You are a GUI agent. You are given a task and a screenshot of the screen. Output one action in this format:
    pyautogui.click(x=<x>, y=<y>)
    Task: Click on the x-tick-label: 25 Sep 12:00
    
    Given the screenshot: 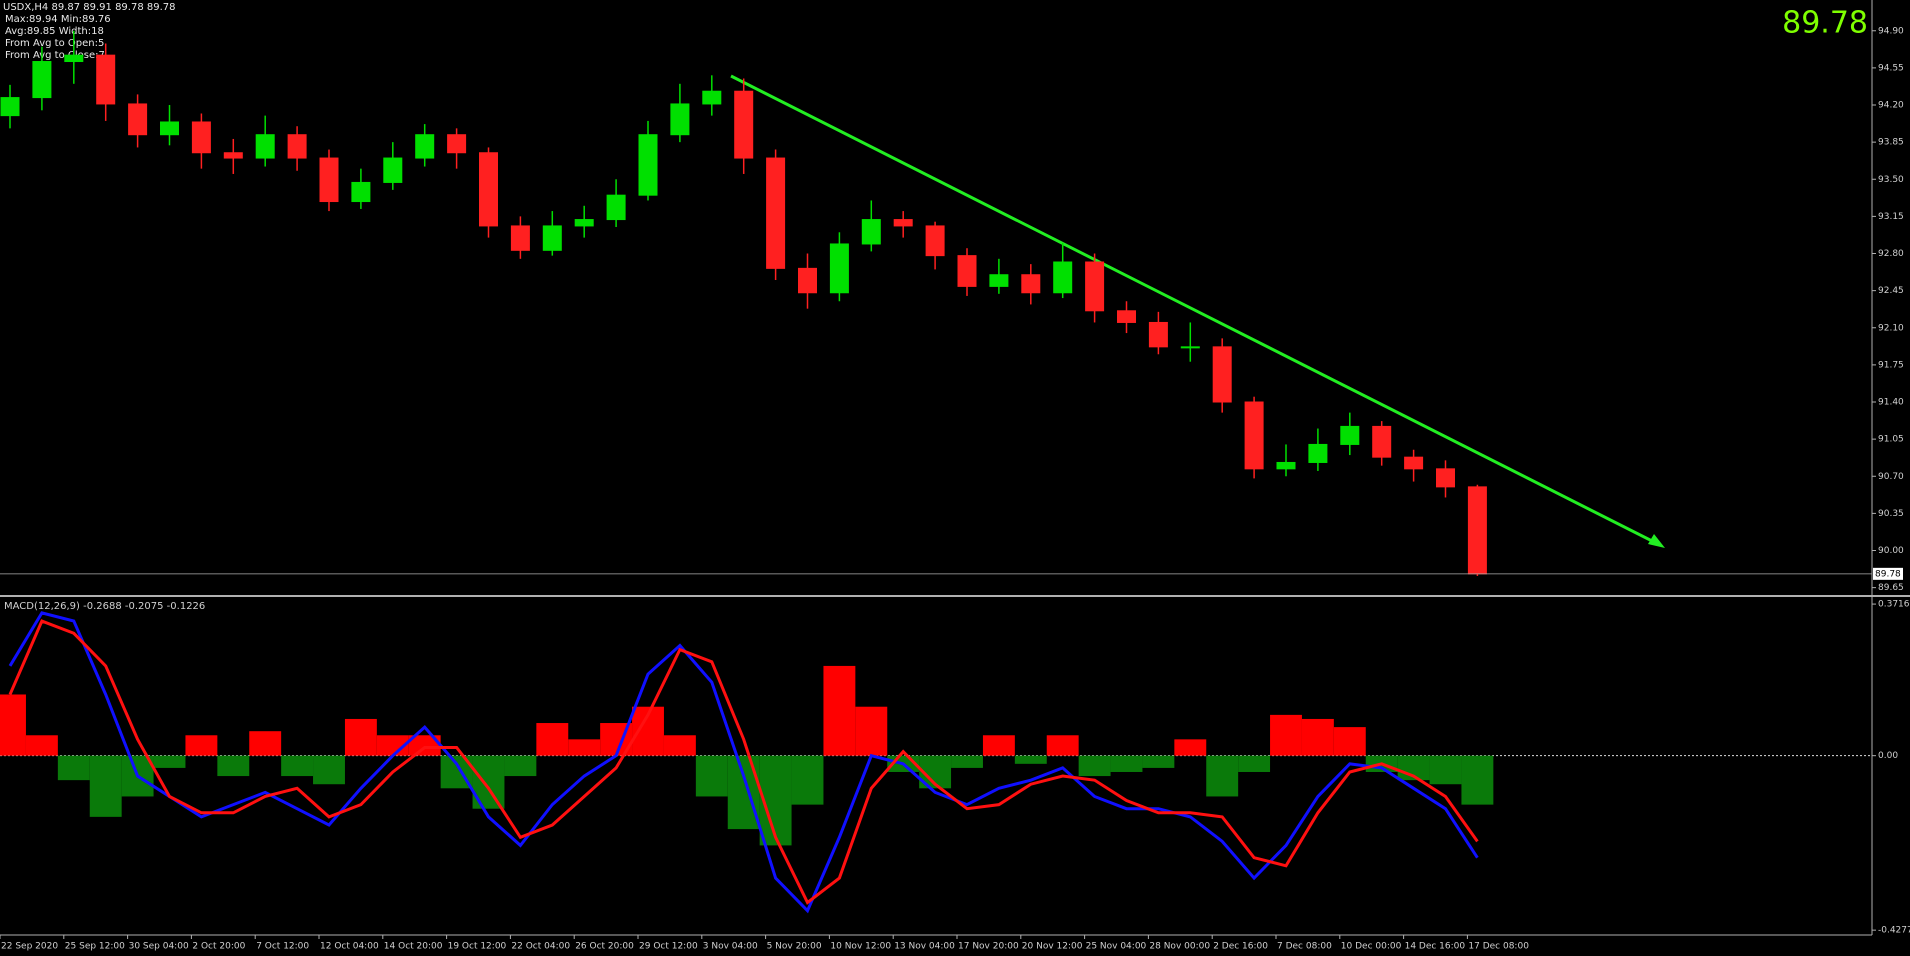 What is the action you would take?
    pyautogui.click(x=95, y=947)
    